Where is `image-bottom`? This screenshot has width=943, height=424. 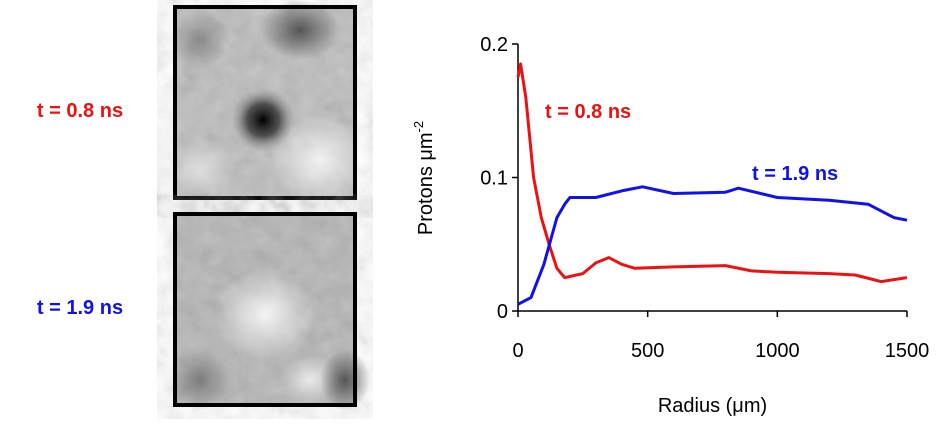
image-bottom is located at coordinates (270, 311).